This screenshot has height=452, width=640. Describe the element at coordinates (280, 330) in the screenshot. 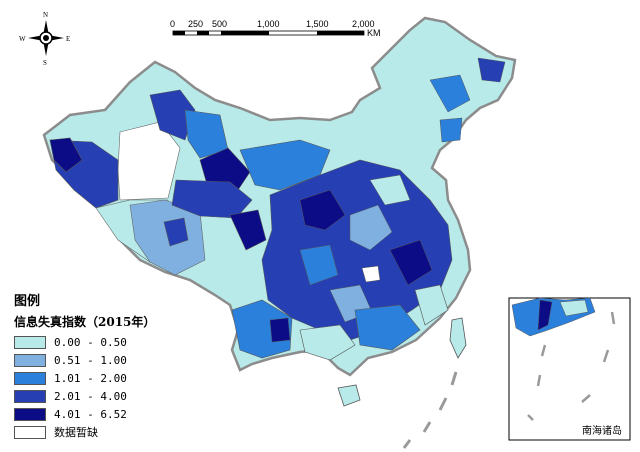

I see `region-yunnan-dark` at that location.